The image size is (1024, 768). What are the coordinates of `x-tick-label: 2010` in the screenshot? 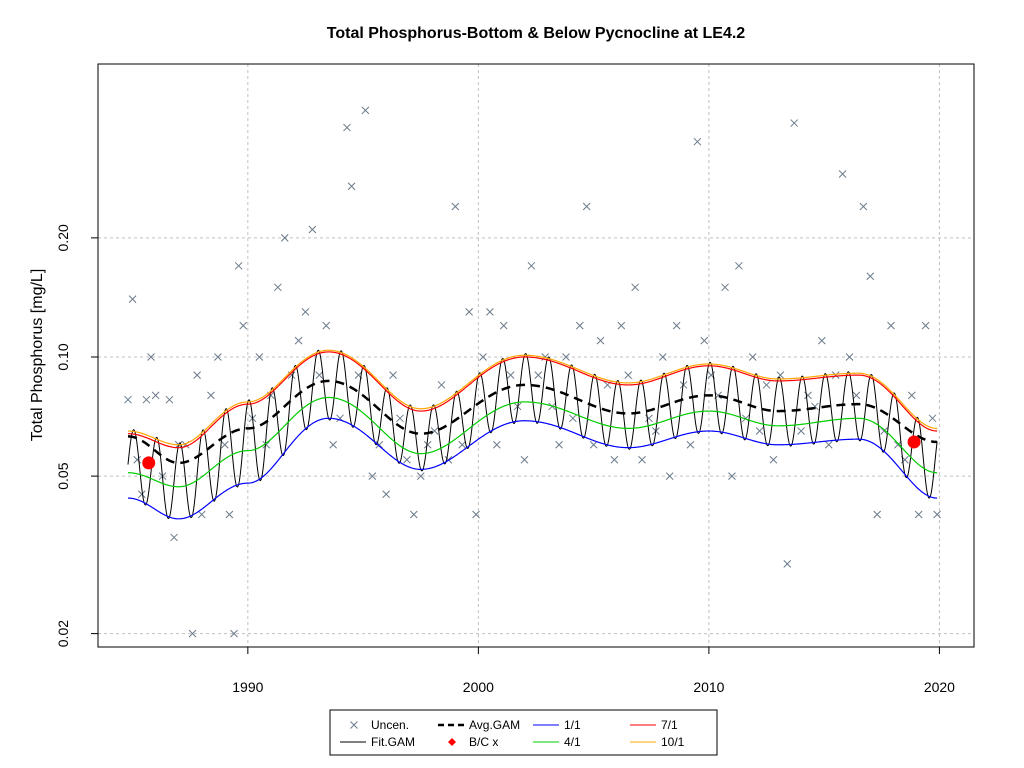 It's located at (708, 687).